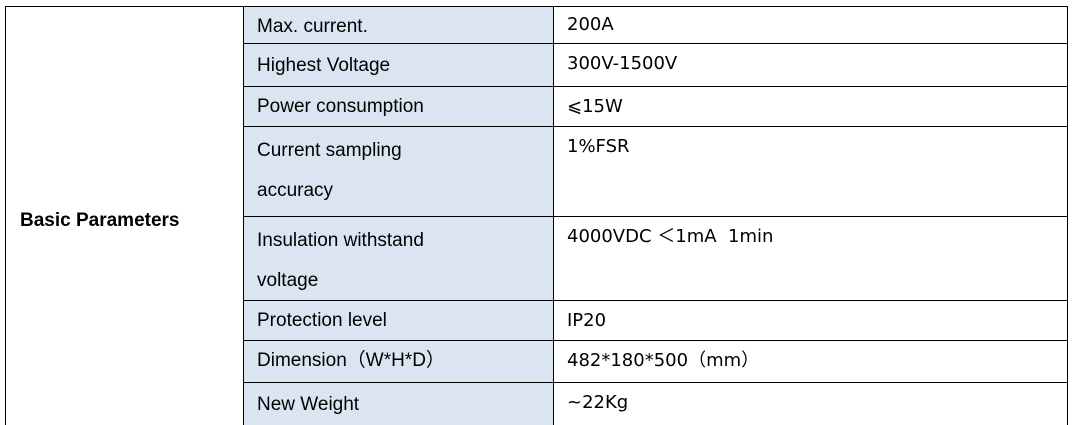  Describe the element at coordinates (324, 65) in the screenshot. I see `param-label: Highest Voltage` at that location.